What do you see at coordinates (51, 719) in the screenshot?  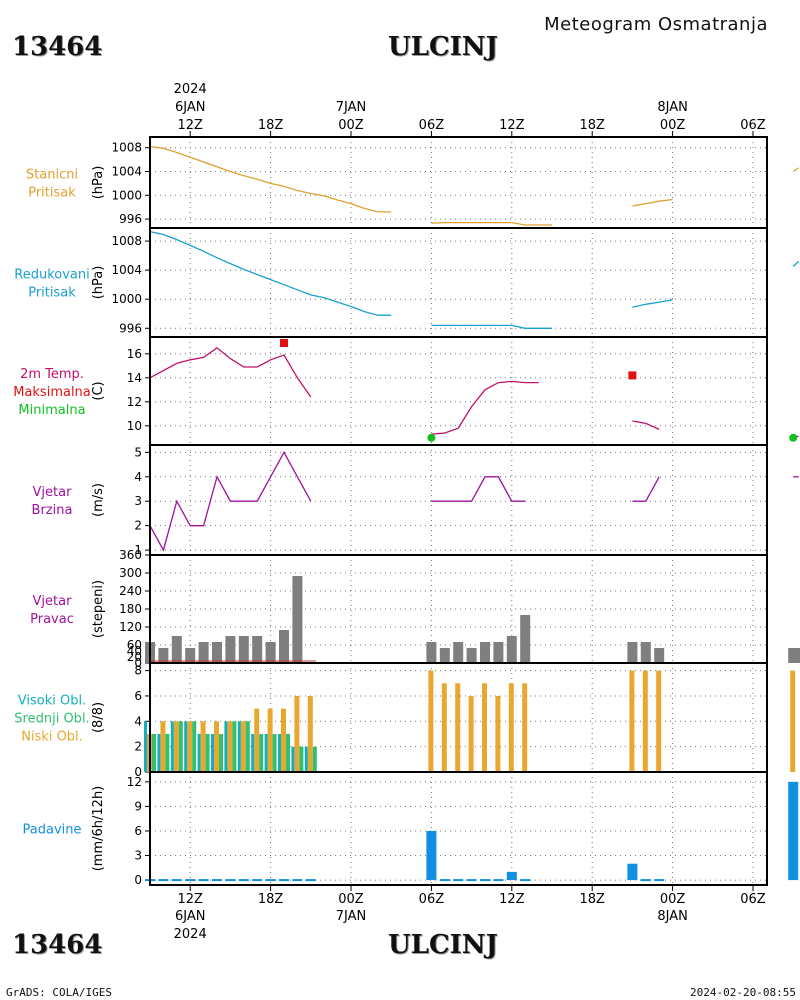 I see `row-label: Srednji Obl.` at bounding box center [51, 719].